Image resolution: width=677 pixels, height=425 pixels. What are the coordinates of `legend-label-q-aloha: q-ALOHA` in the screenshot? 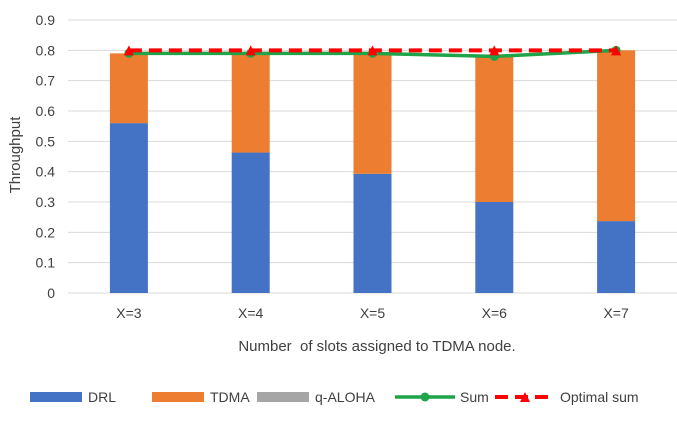 It's located at (345, 397).